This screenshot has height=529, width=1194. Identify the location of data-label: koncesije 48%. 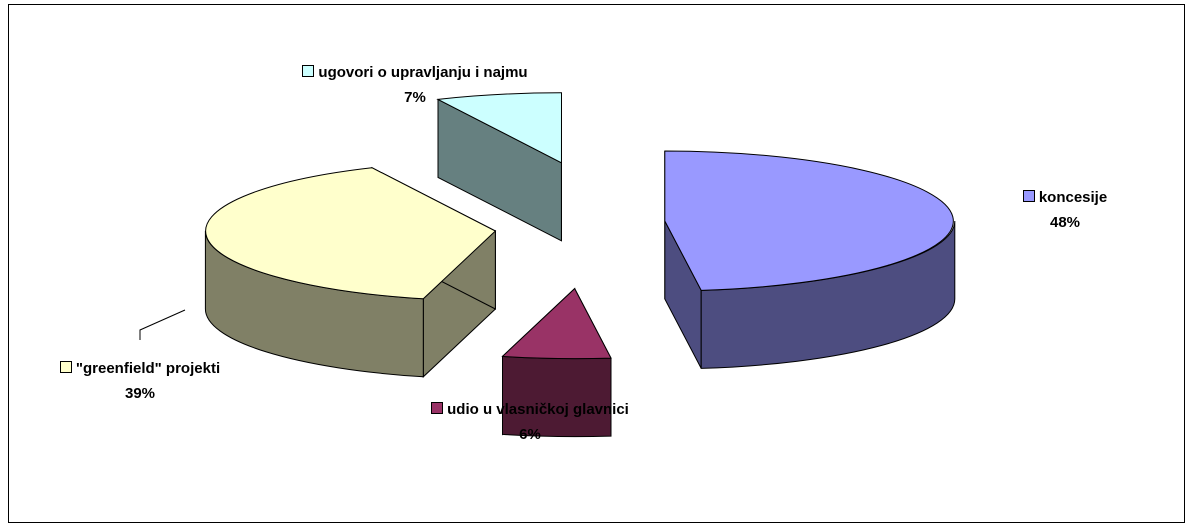
(1065, 210).